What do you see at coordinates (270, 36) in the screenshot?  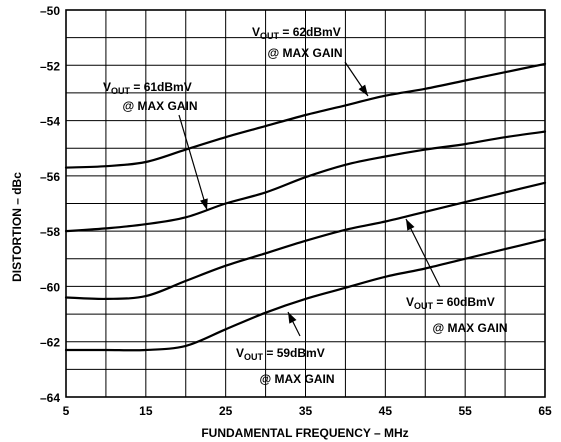 I see `annotation-62-sub: OUT` at bounding box center [270, 36].